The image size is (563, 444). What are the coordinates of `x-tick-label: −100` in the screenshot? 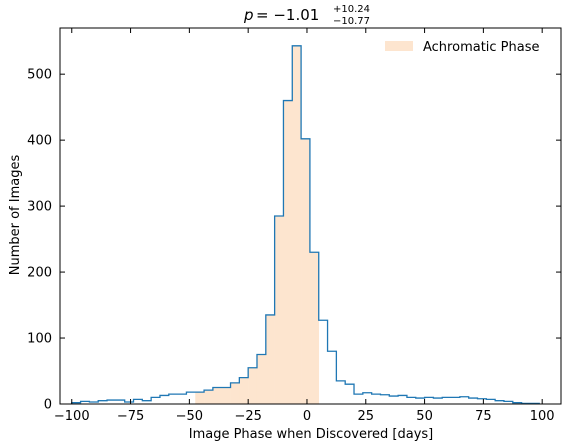 It's located at (72, 416).